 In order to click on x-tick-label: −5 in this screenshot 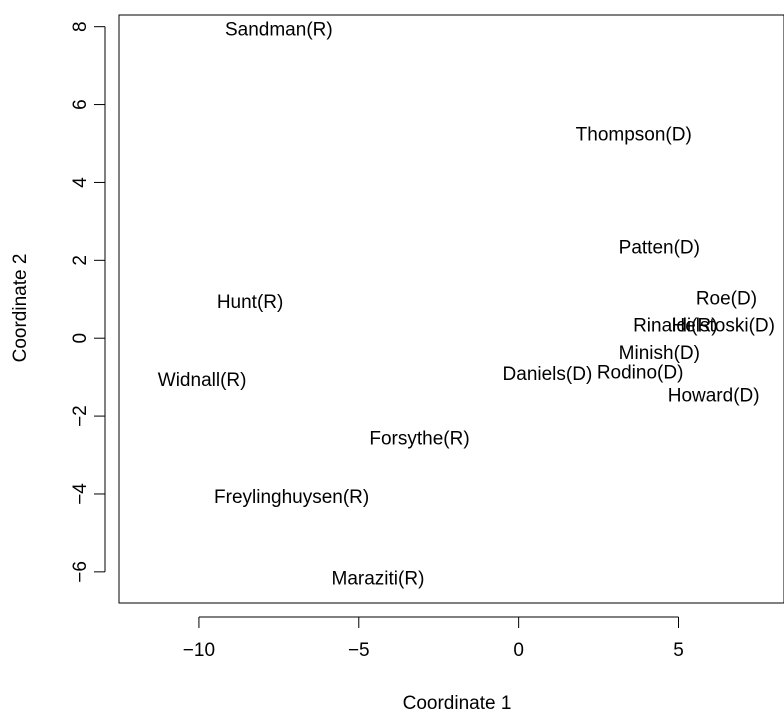, I will do `click(359, 650)`.